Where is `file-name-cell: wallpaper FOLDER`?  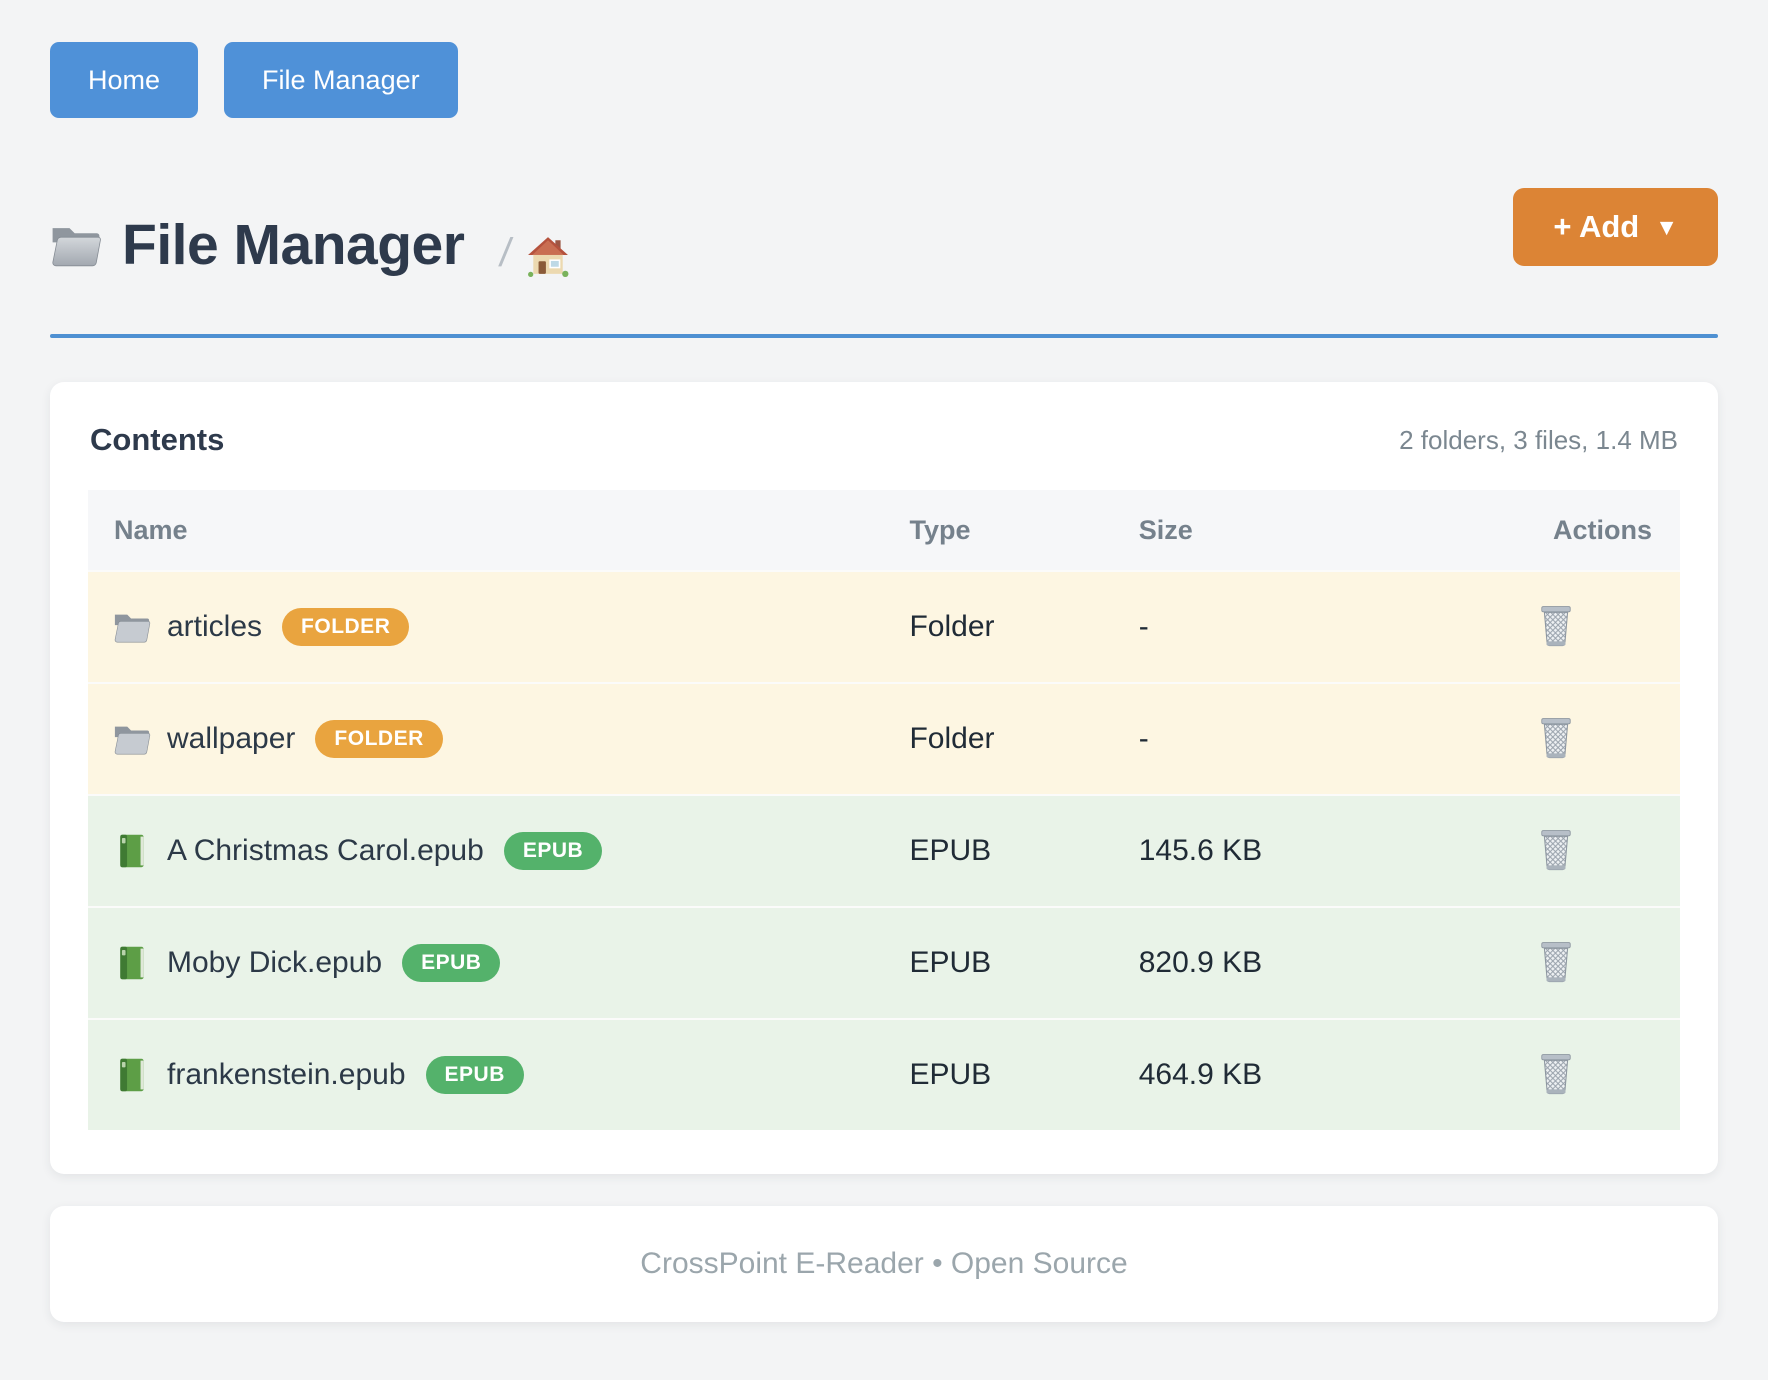
file-name-cell: wallpaper FOLDER is located at coordinates (498, 739).